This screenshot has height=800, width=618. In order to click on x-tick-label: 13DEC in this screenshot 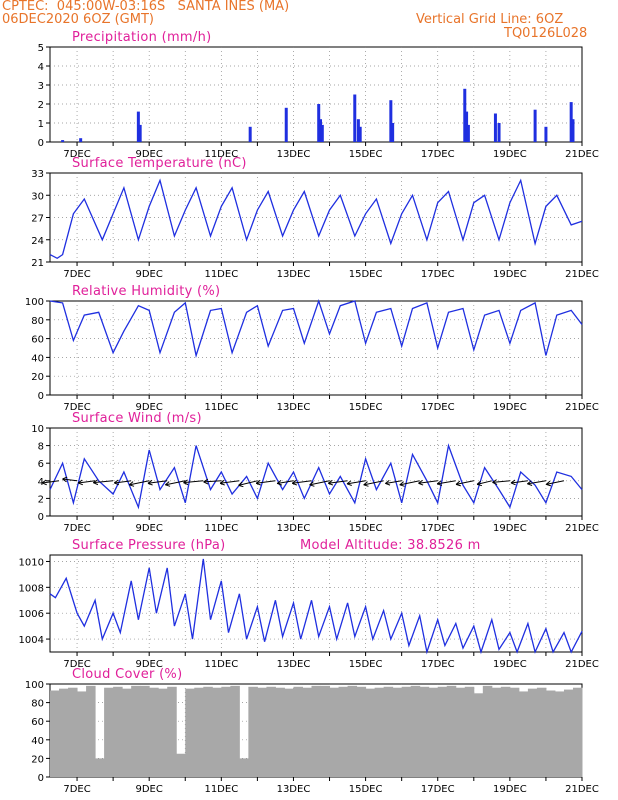, I will do `click(294, 154)`.